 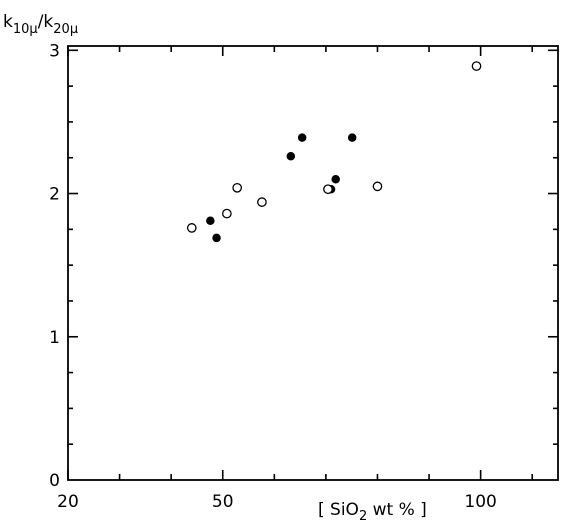 What do you see at coordinates (223, 502) in the screenshot?
I see `x-tick-label: 50` at bounding box center [223, 502].